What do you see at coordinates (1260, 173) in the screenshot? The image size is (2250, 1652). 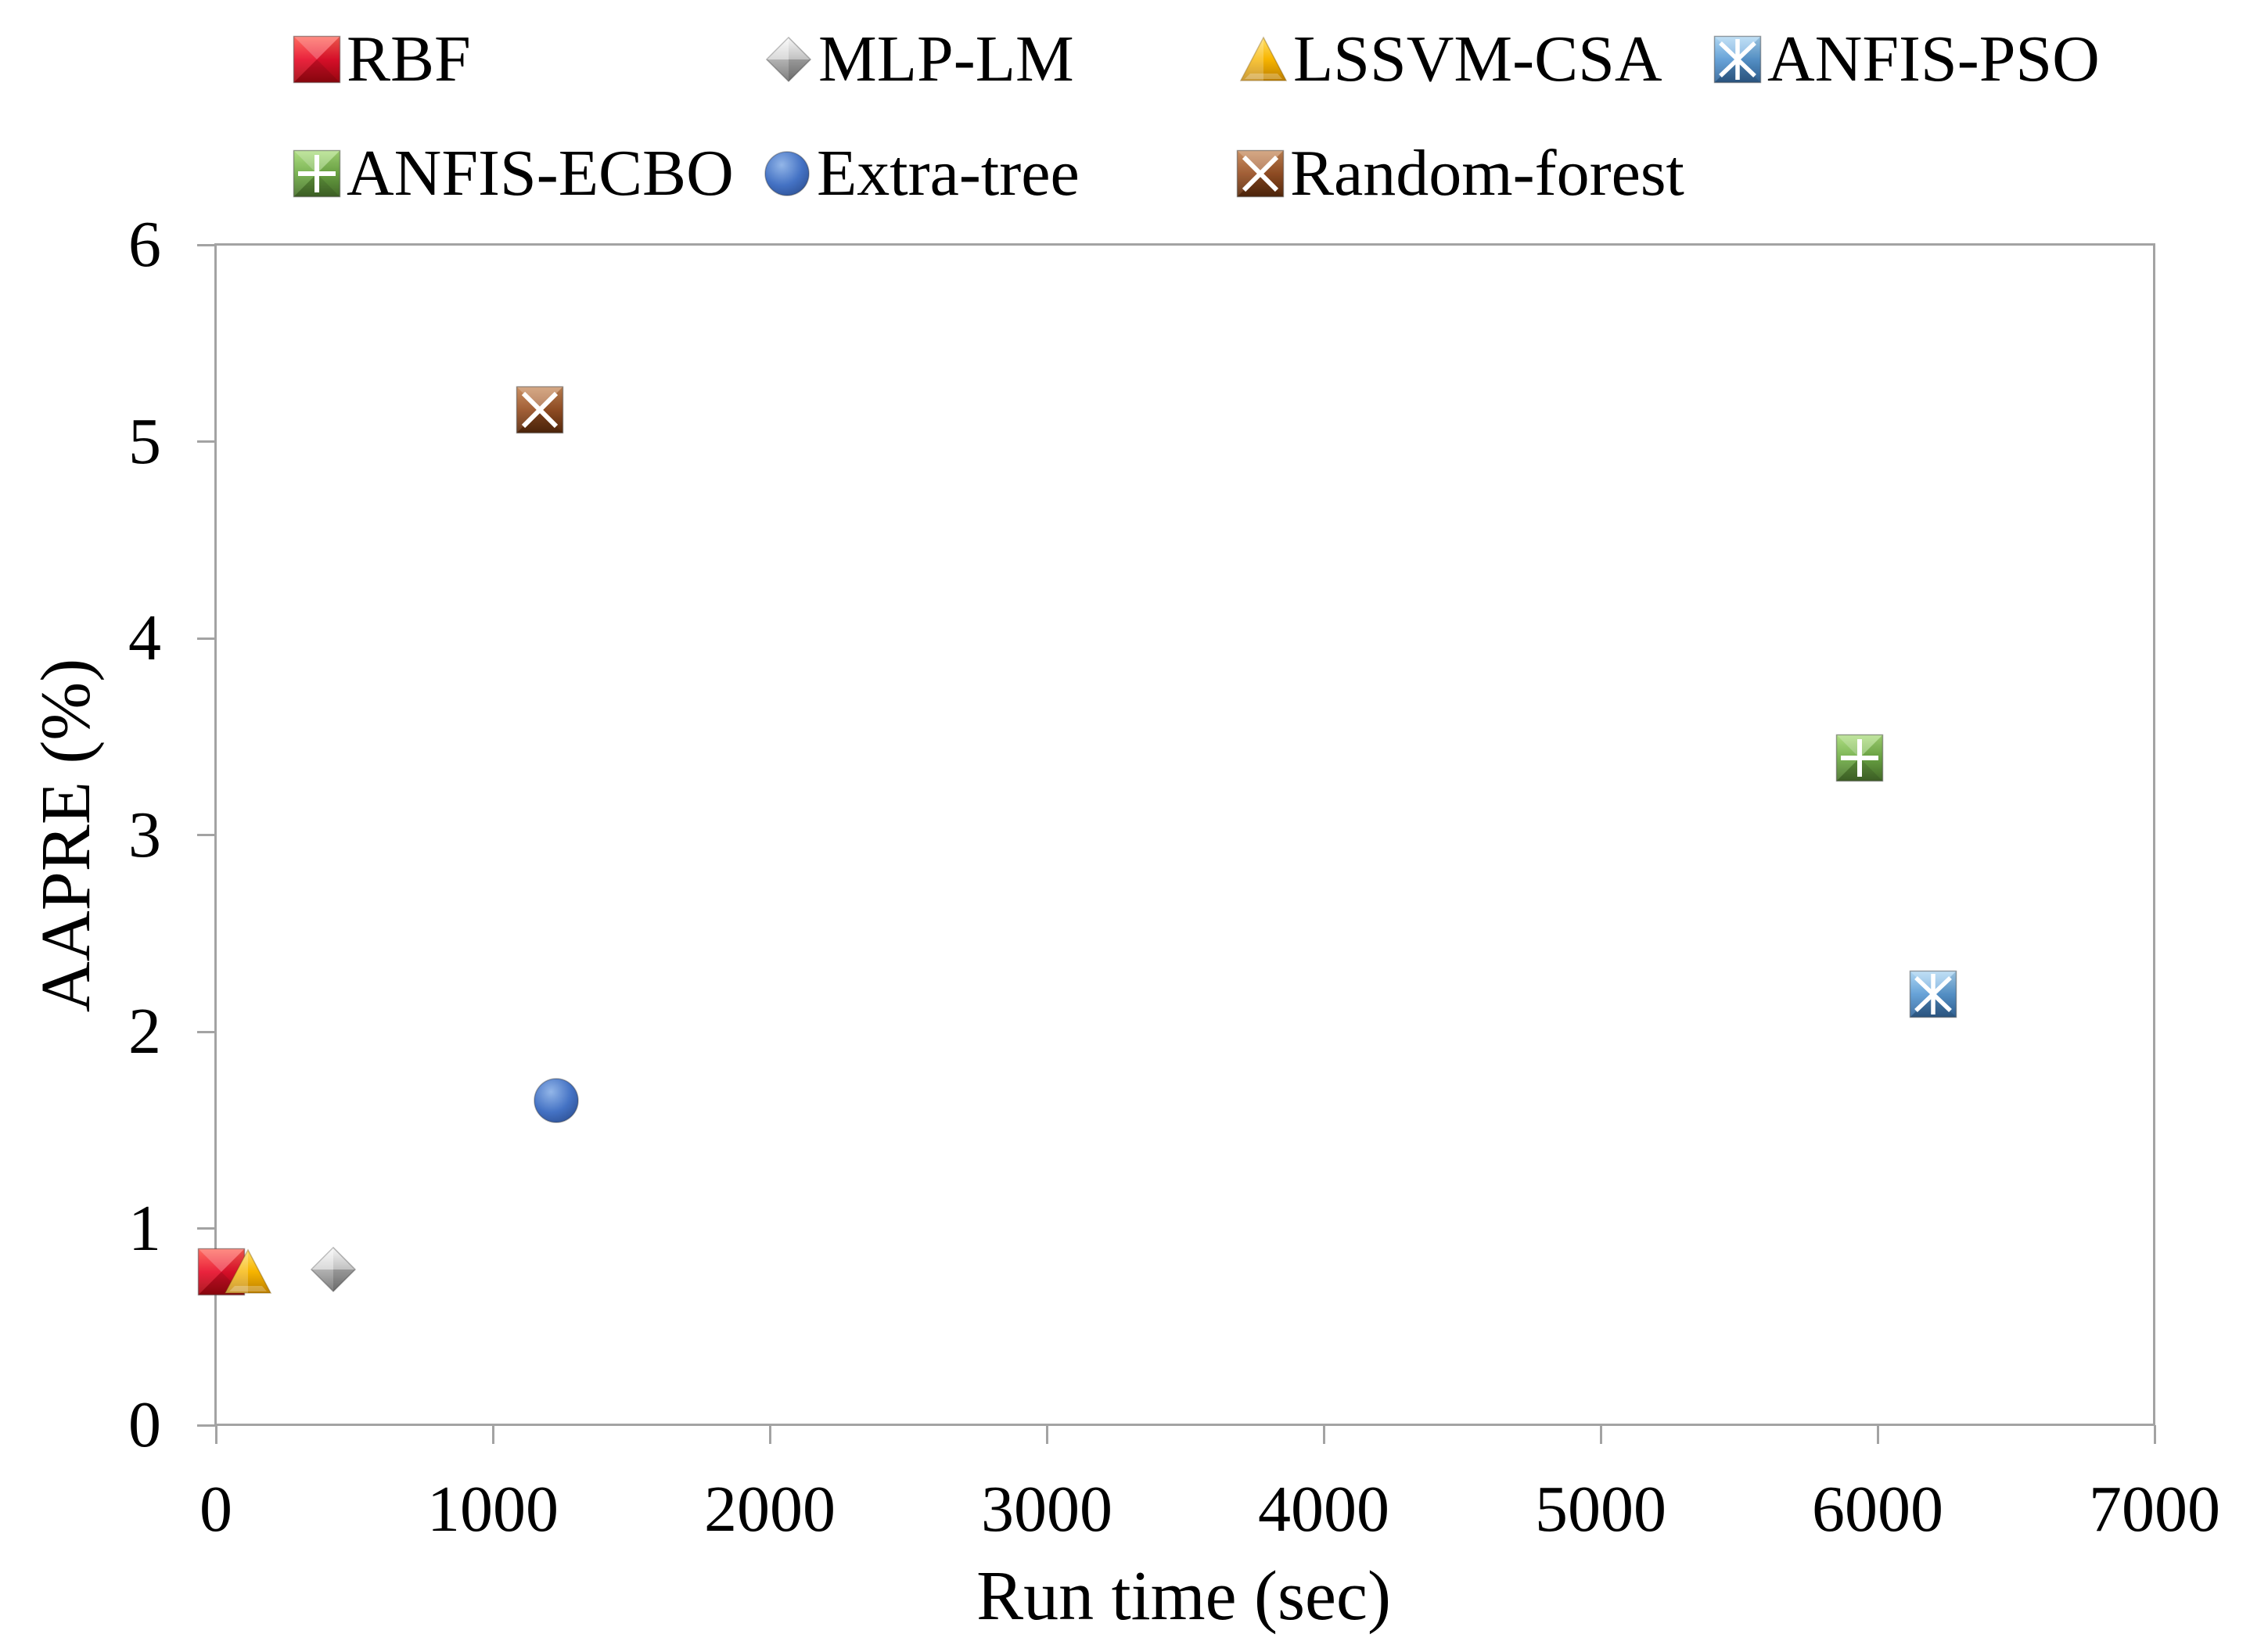 I see `random-forest-x-marker-icon` at bounding box center [1260, 173].